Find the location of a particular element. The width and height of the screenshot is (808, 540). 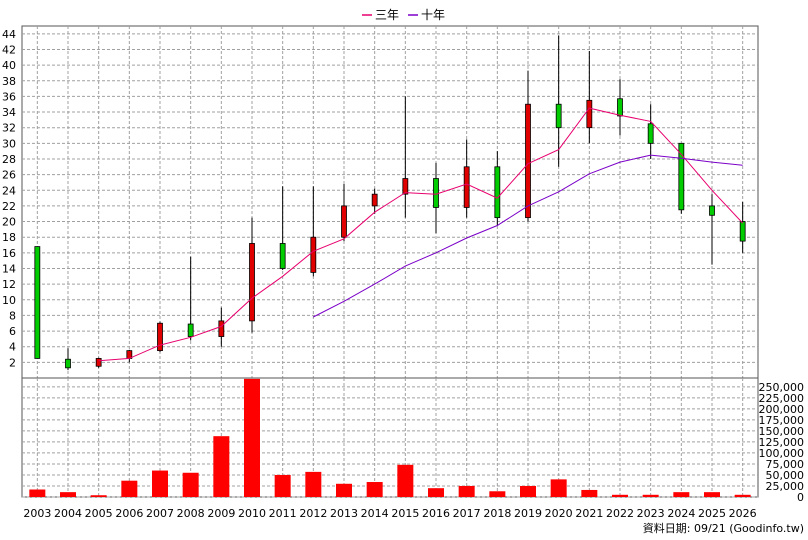

volume-tick-label: 0 is located at coordinates (800, 497).